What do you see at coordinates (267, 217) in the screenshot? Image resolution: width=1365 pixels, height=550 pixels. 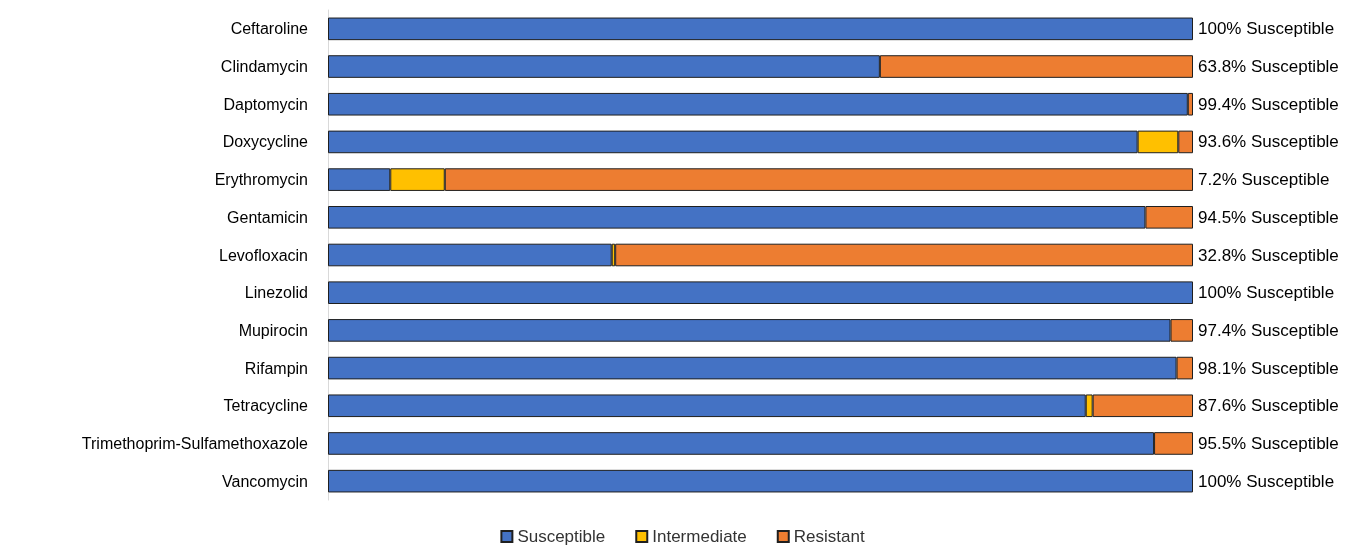 I see `y-tick-label: Gentamicin` at bounding box center [267, 217].